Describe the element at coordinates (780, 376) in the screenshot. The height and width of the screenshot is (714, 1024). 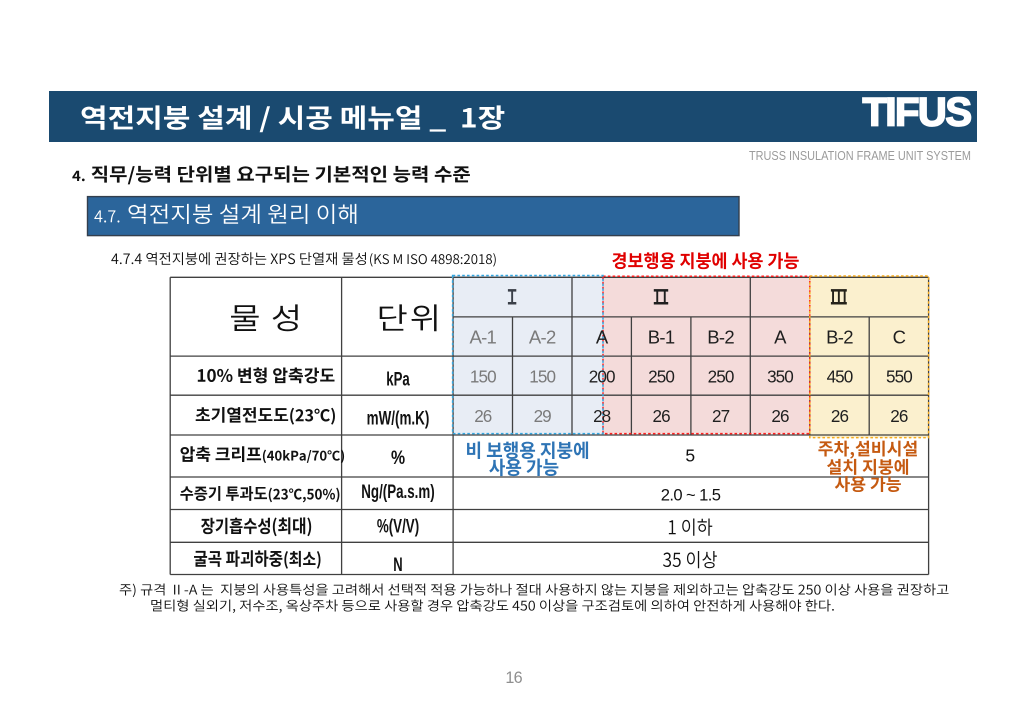
I see `svg-text: 350` at that location.